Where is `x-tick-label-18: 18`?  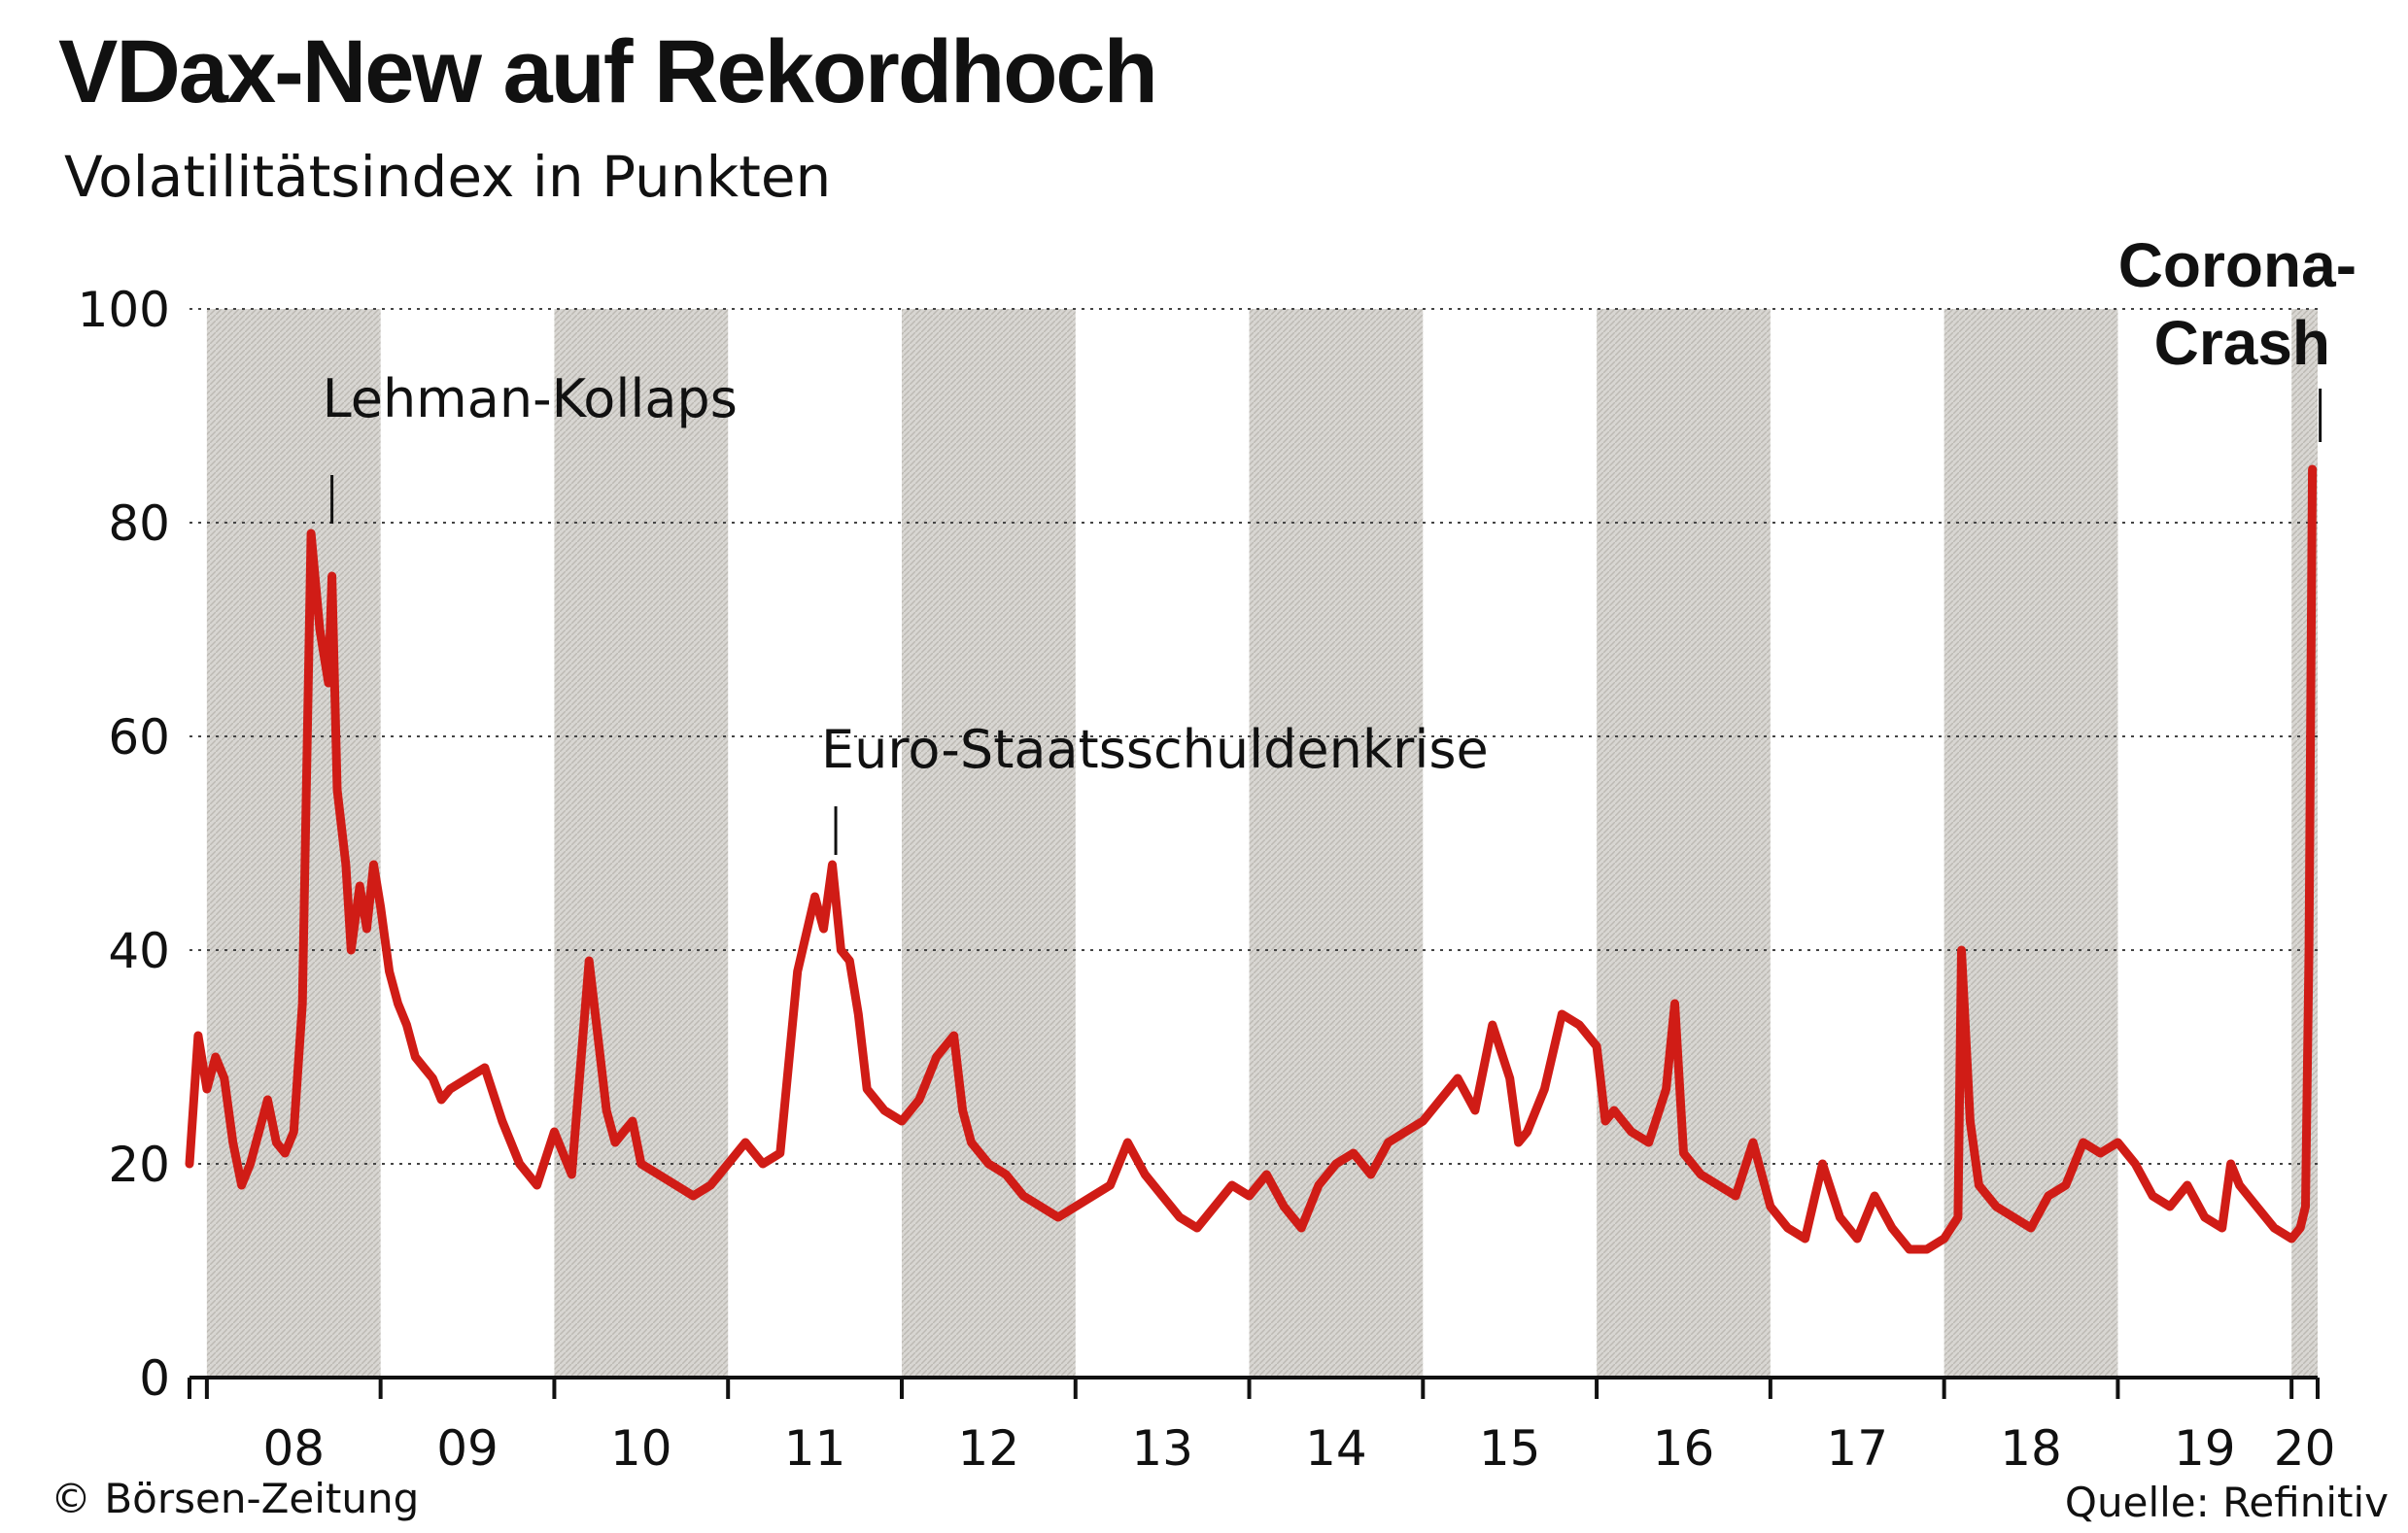
x-tick-label-18: 18 is located at coordinates (2031, 1449).